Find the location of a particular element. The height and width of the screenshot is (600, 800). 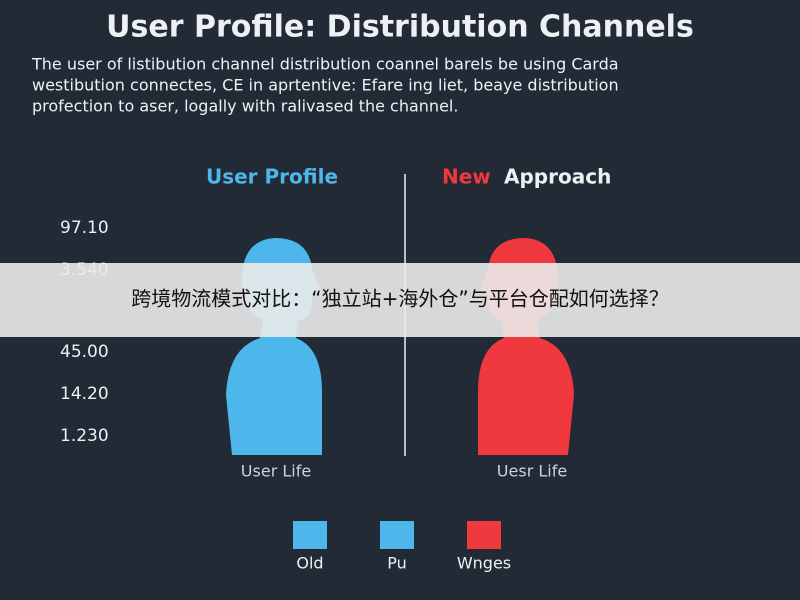

panel-heading-accent: New is located at coordinates (466, 177).